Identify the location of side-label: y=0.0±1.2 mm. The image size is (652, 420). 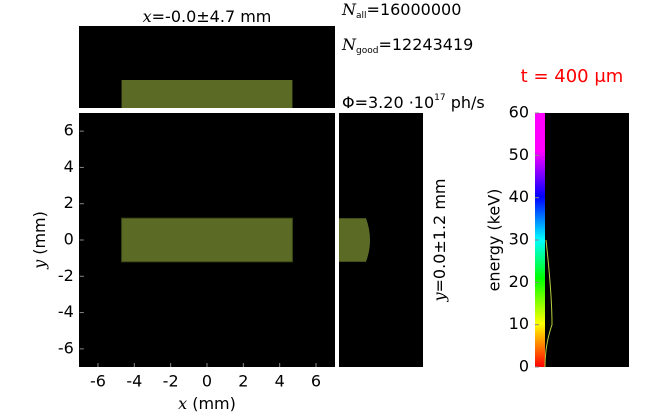
(439, 240).